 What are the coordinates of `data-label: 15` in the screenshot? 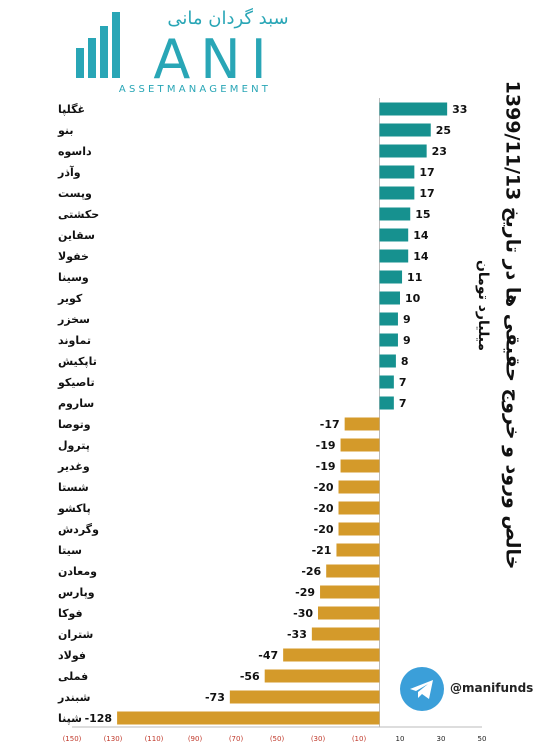 It's located at (422, 214).